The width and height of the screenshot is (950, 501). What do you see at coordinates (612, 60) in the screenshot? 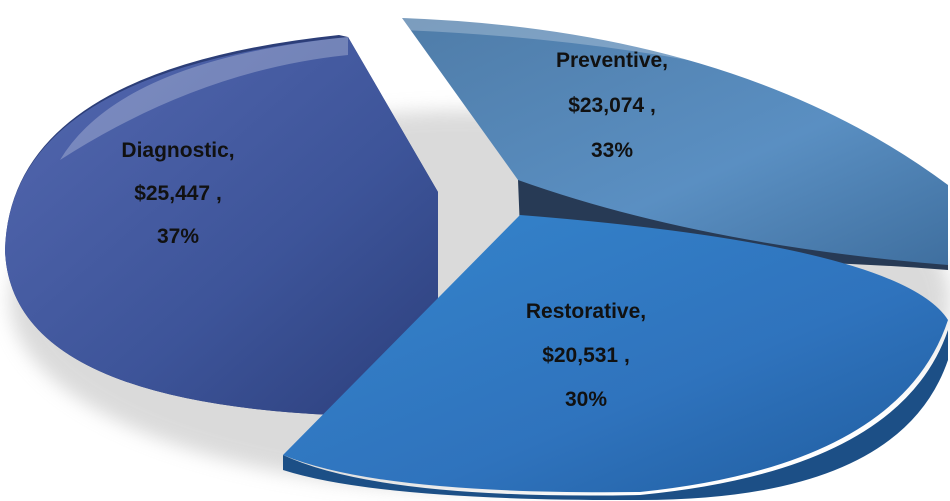
I see `preventive-label: Preventive,` at bounding box center [612, 60].